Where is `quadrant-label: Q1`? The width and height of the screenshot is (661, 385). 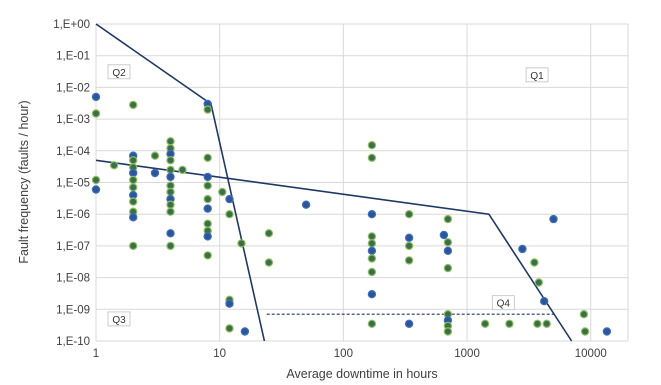 quadrant-label: Q1 is located at coordinates (537, 75).